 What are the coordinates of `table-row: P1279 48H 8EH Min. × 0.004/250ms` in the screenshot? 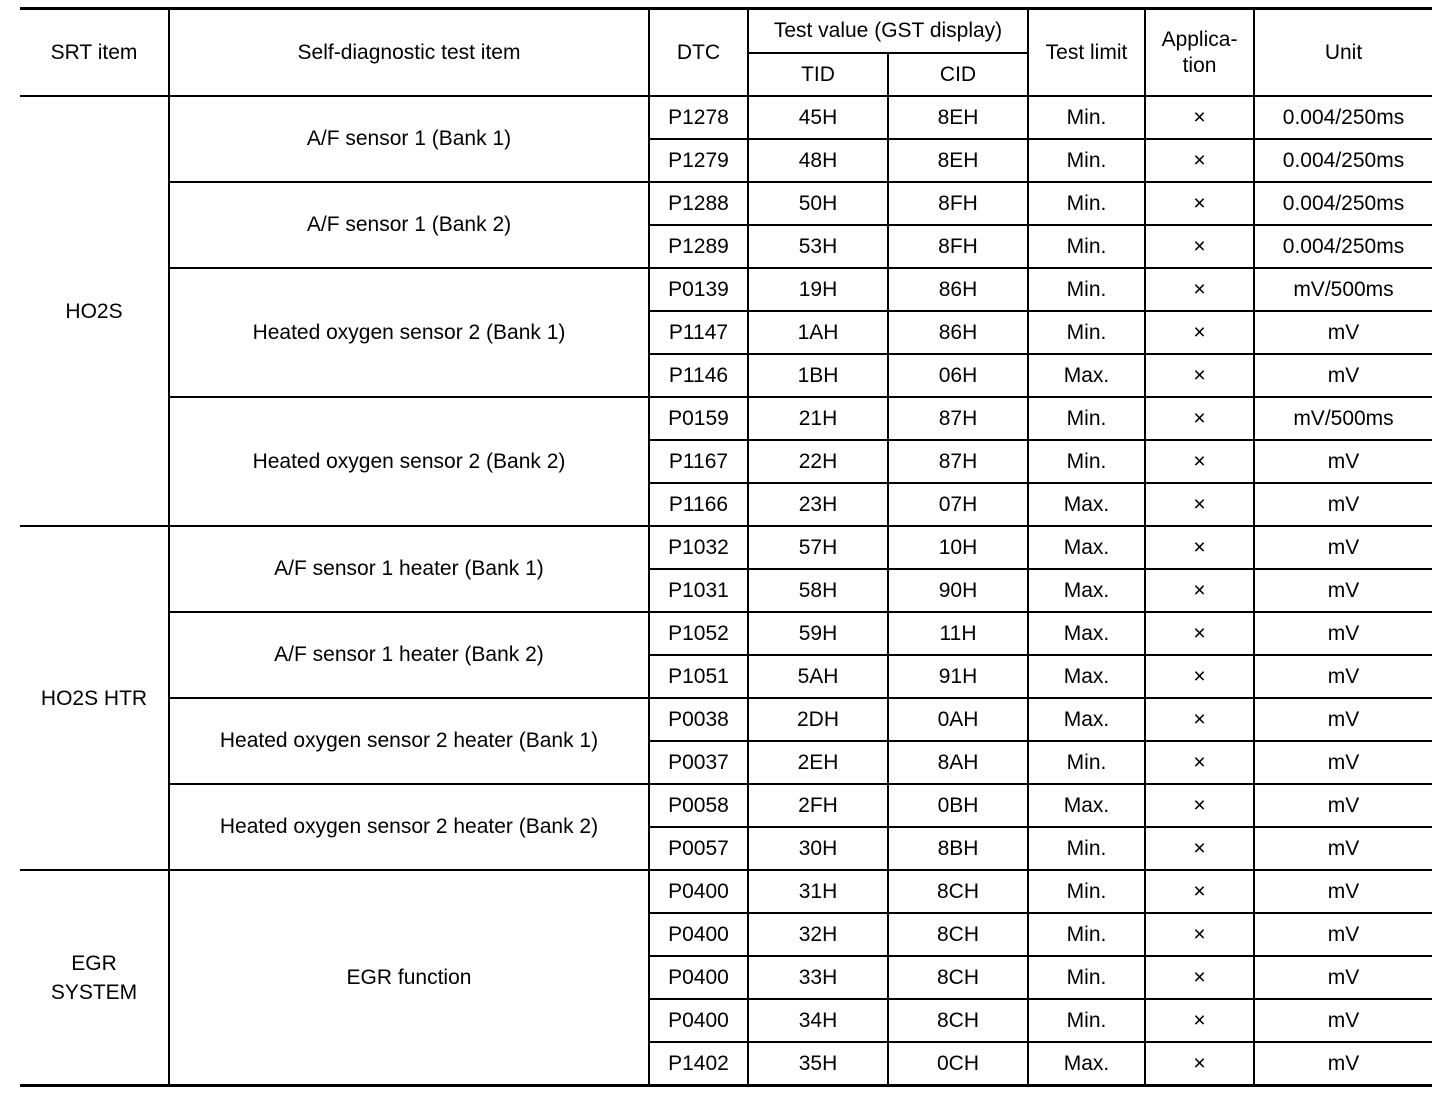 It's located at (726, 160).